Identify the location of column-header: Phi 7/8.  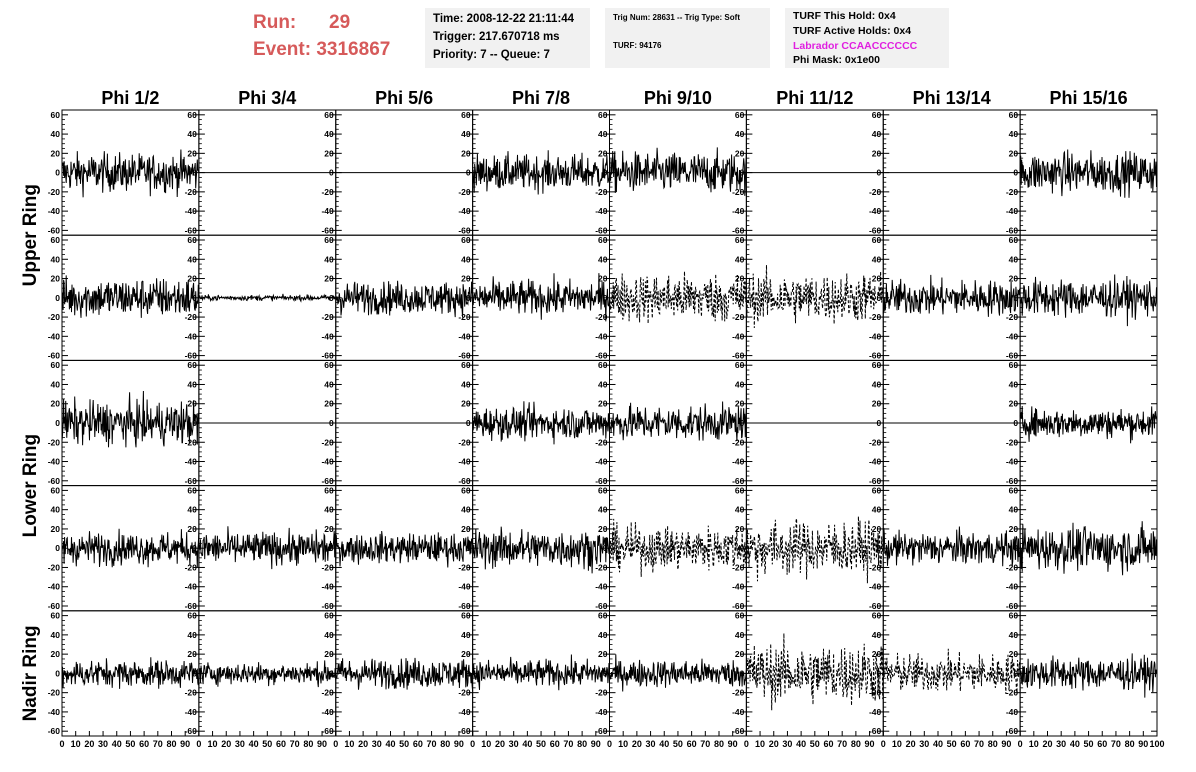
(541, 98).